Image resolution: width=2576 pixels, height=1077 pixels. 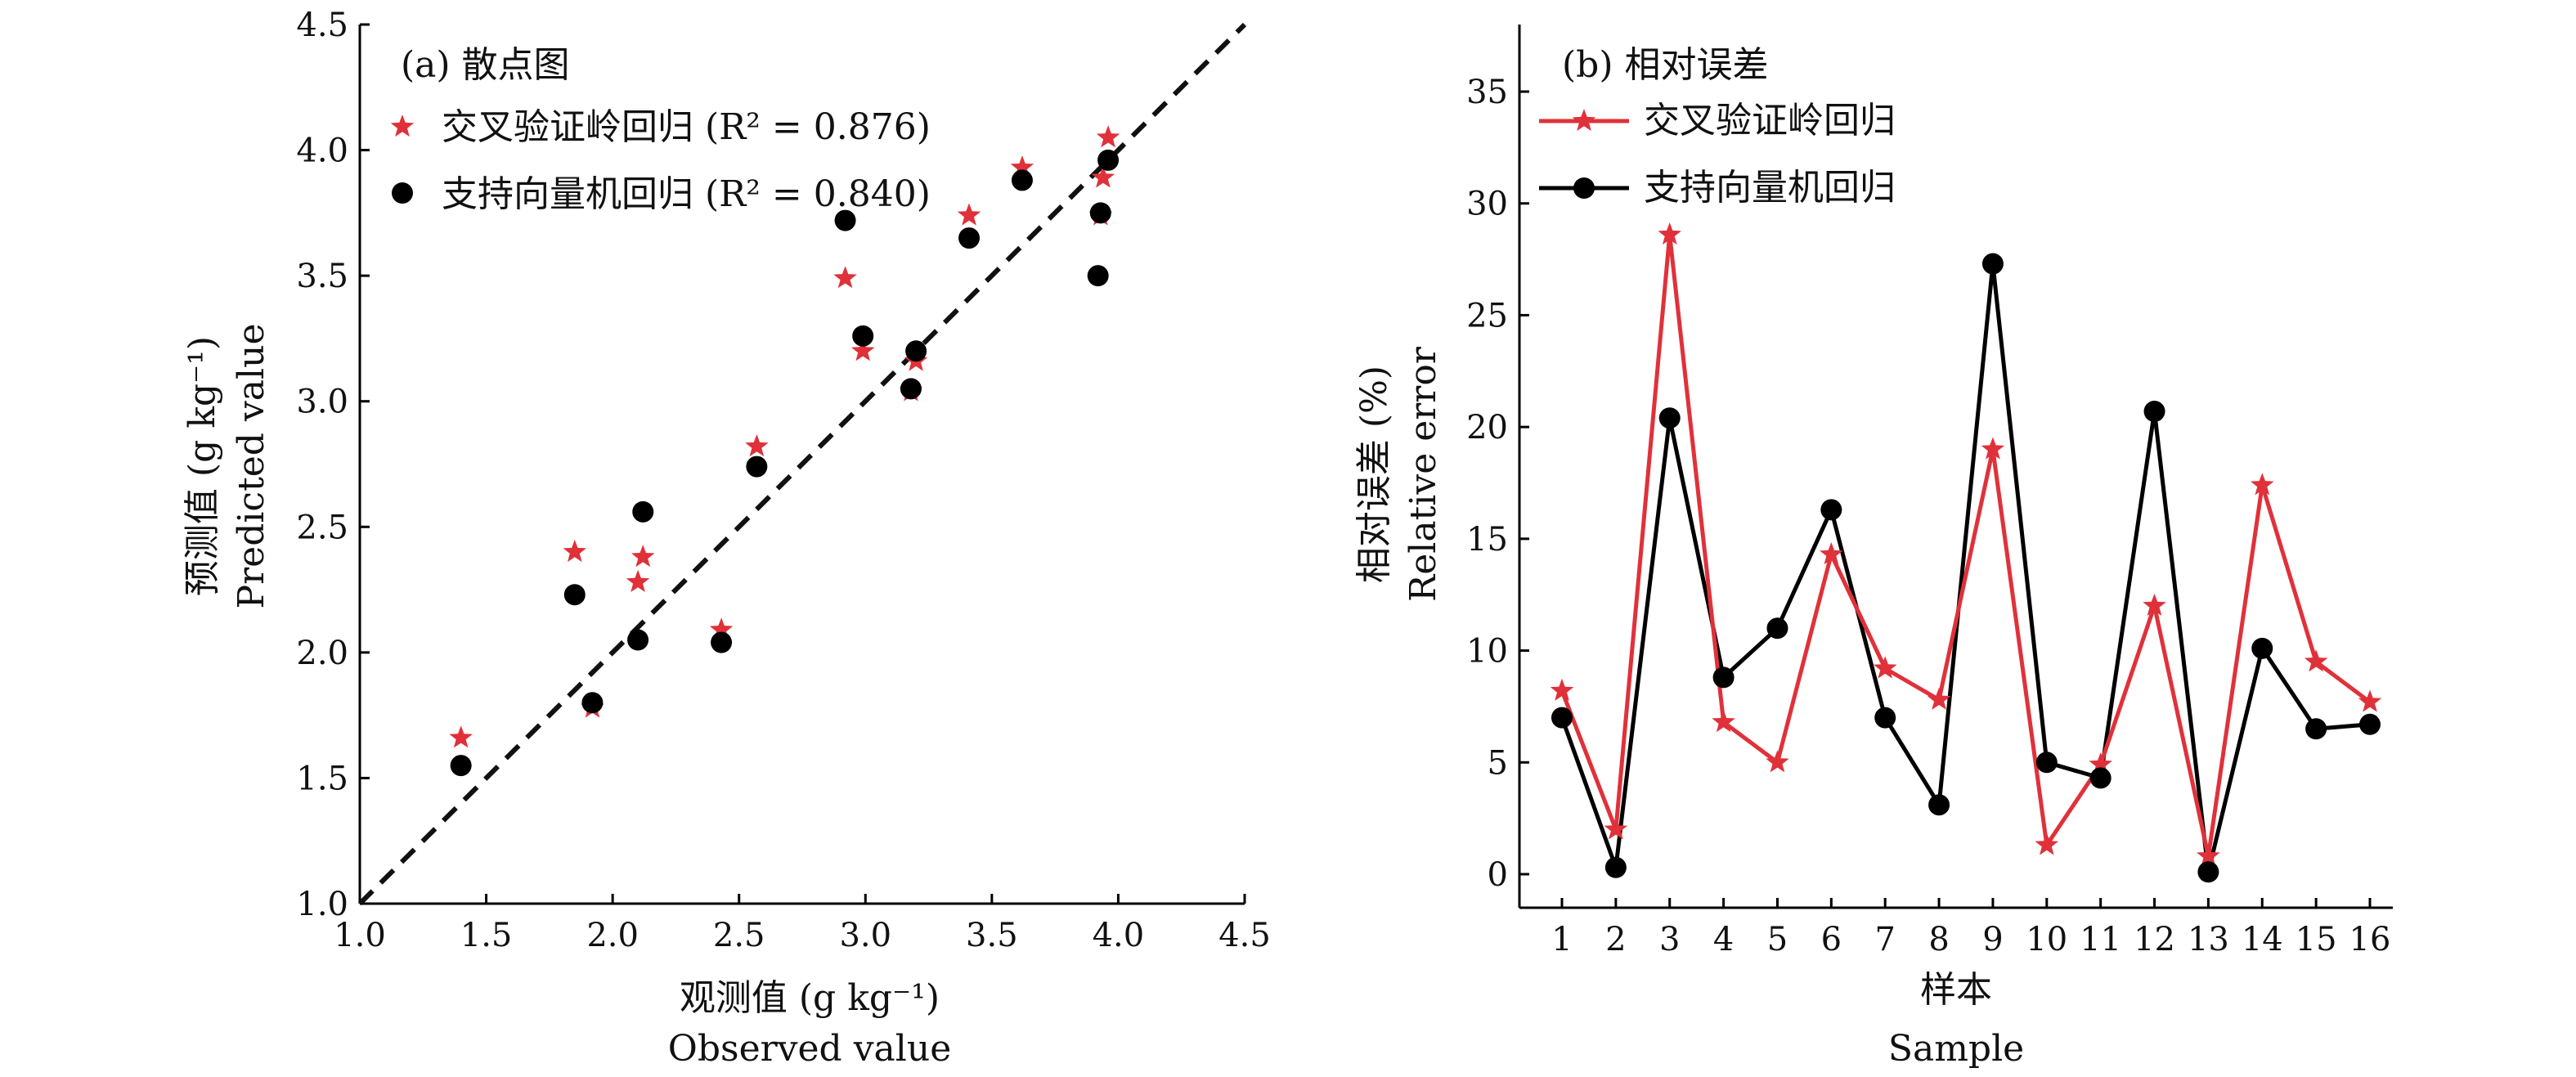 What do you see at coordinates (1562, 939) in the screenshot?
I see `x-tick-label: 1` at bounding box center [1562, 939].